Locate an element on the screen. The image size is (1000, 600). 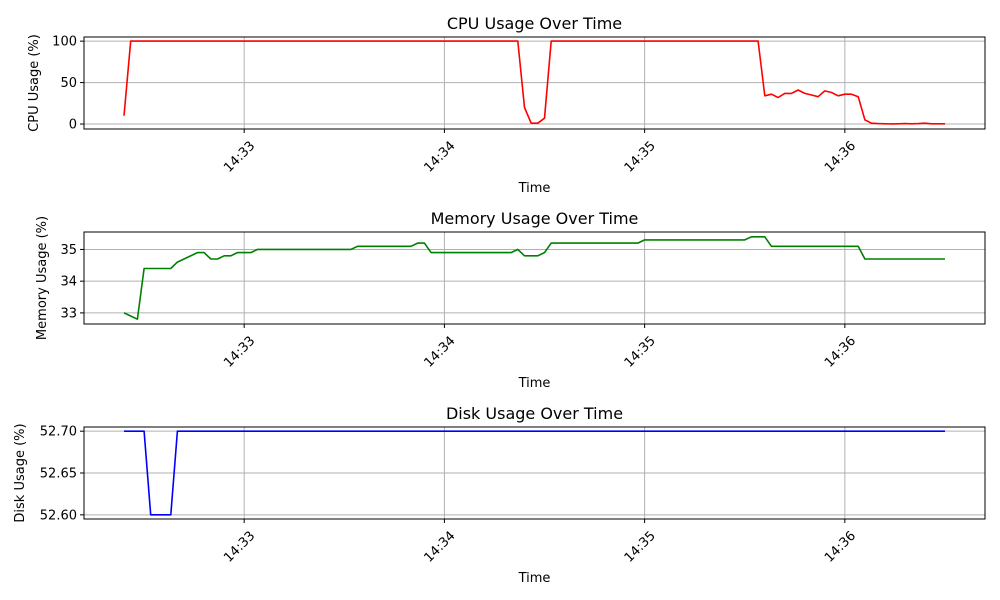
y-axis-label: CPU Usage (%) is located at coordinates (34, 83).